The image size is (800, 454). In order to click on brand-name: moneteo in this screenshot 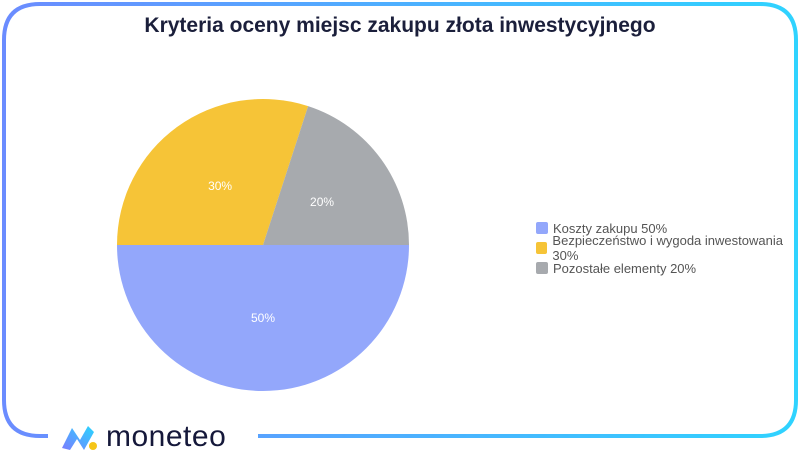, I will do `click(166, 436)`.